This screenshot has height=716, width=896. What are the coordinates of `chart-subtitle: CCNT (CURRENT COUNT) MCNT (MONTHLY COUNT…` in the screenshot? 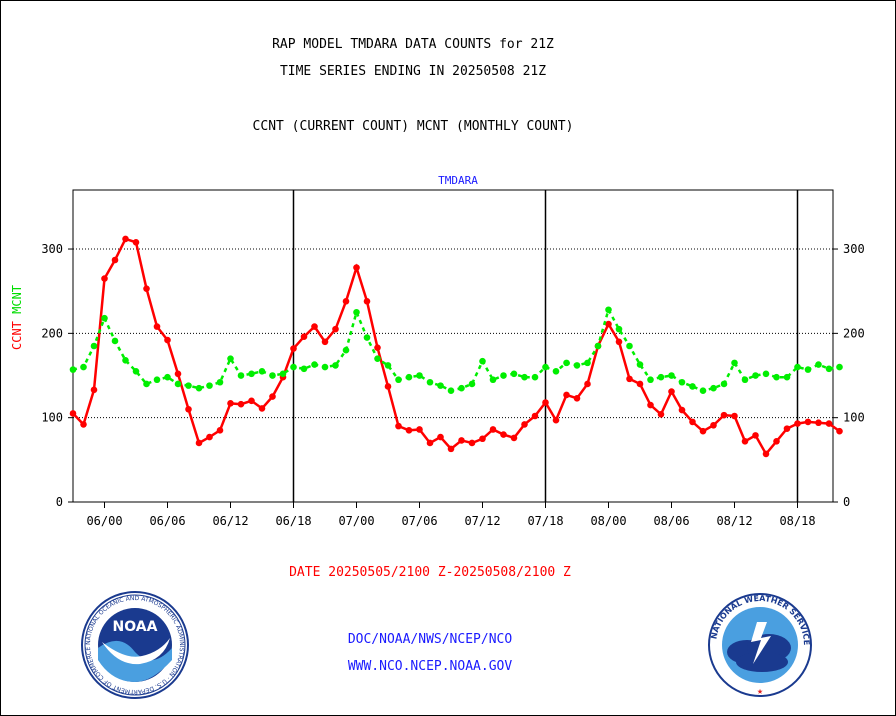 It's located at (413, 126).